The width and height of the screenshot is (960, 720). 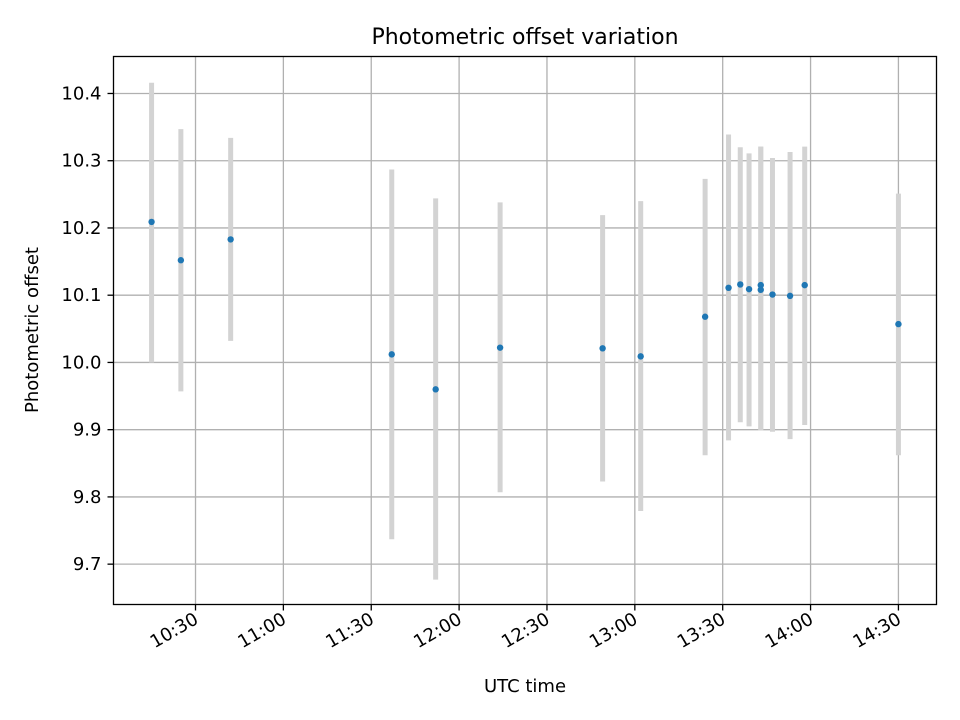 What do you see at coordinates (174, 631) in the screenshot?
I see `x-tick-label: 10:30` at bounding box center [174, 631].